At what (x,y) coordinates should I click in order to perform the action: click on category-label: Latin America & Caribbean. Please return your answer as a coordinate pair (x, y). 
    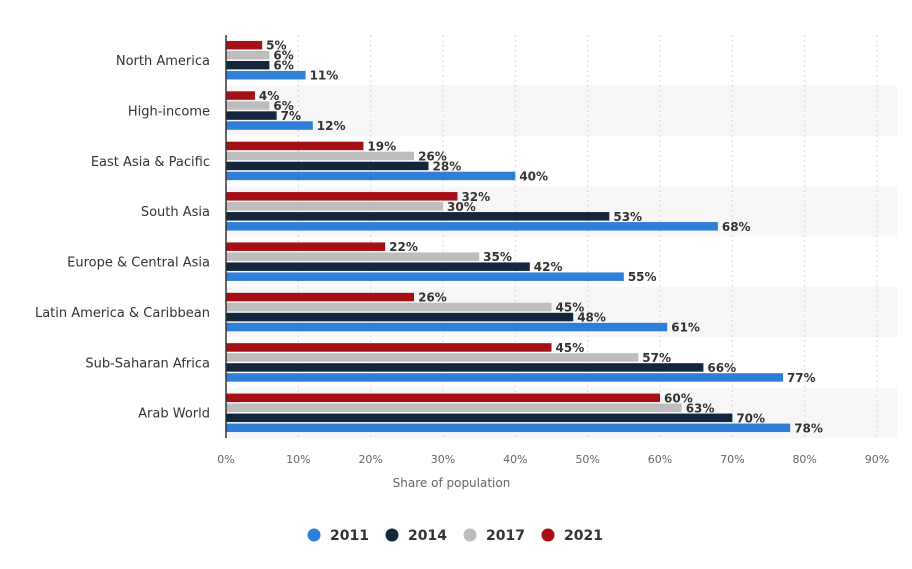
    Looking at the image, I should click on (122, 313).